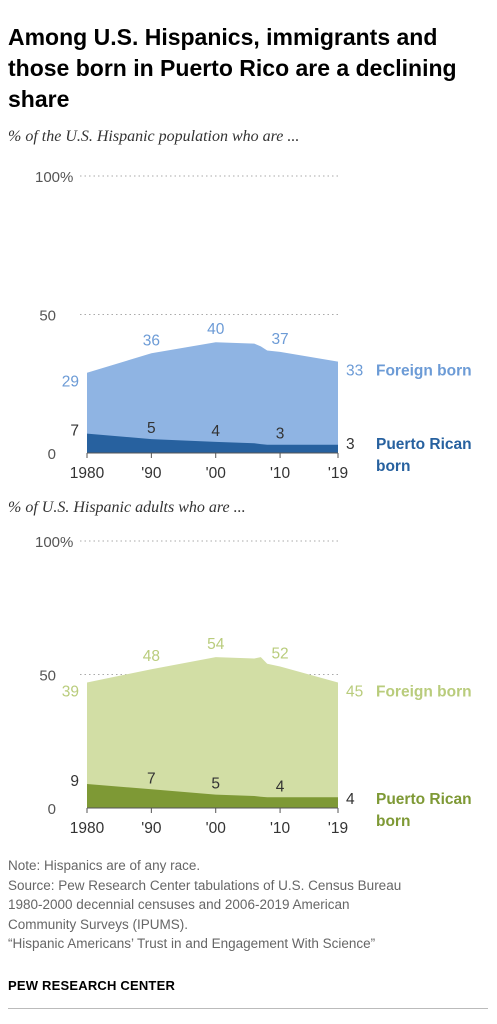 This screenshot has height=1024, width=497. What do you see at coordinates (98, 924) in the screenshot?
I see `source-text-line-3: Community Surveys (IPUMS).` at bounding box center [98, 924].